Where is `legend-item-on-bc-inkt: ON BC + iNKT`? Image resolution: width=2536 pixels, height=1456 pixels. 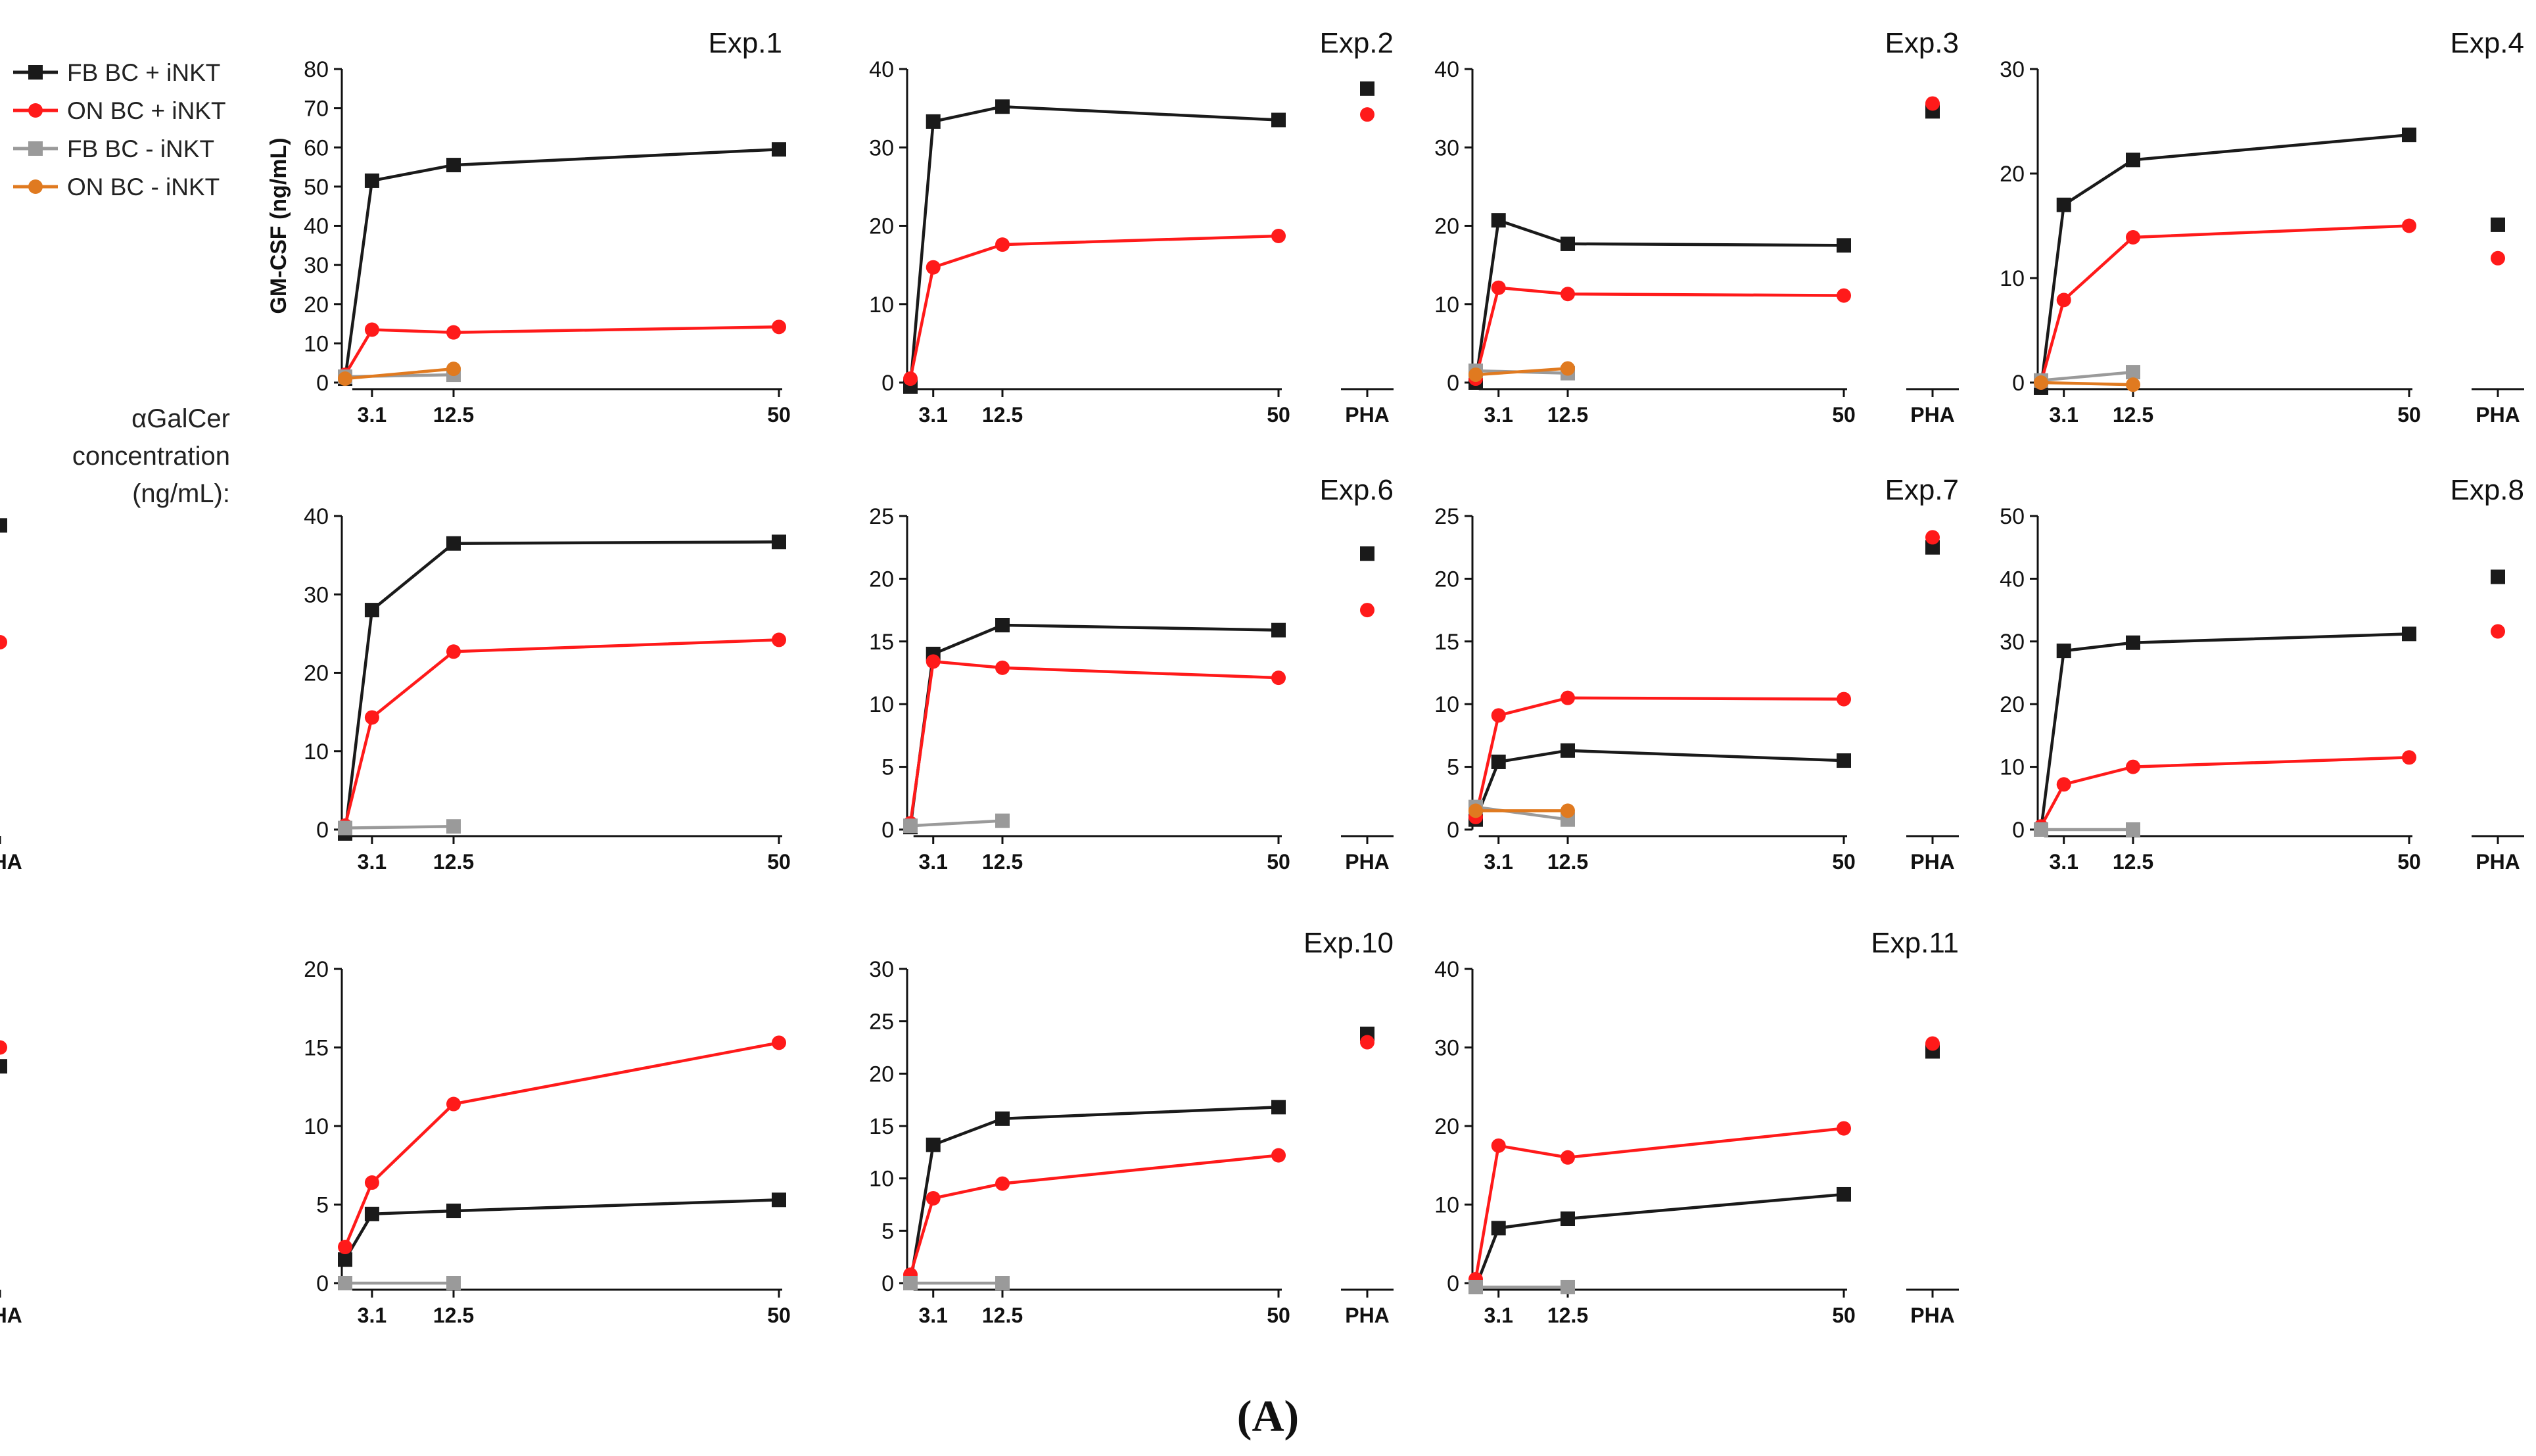 legend-item-on-bc-inkt: ON BC + iNKT is located at coordinates (120, 110).